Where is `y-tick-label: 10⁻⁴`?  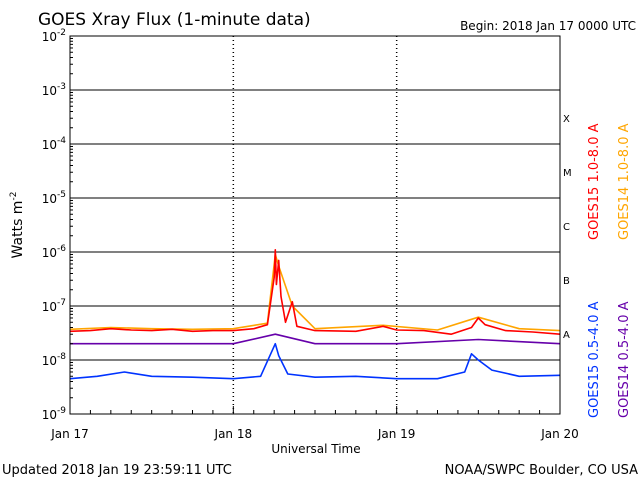
y-tick-label: 10⁻⁴ is located at coordinates (54, 144).